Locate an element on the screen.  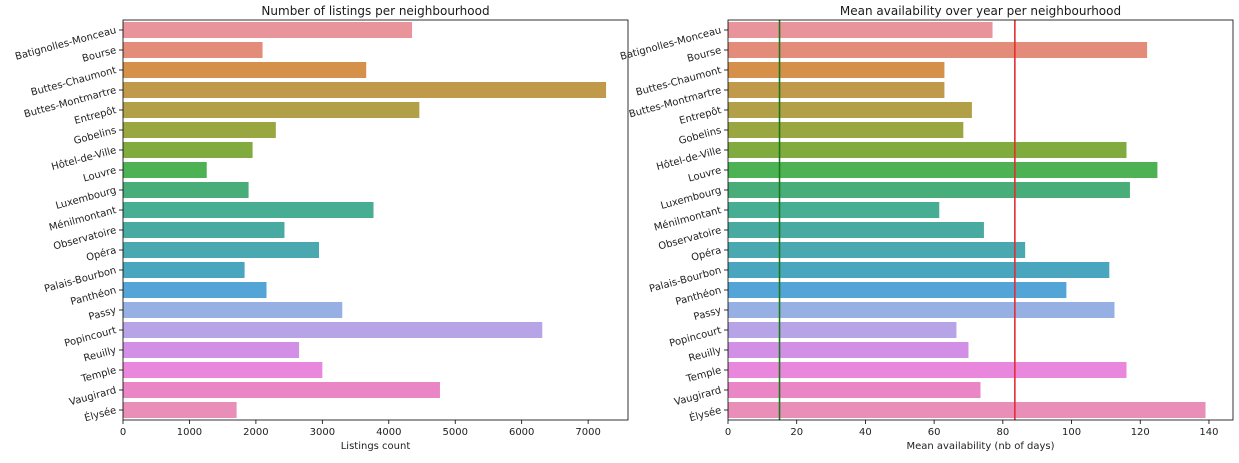
x-tick-label: 40 is located at coordinates (865, 432).